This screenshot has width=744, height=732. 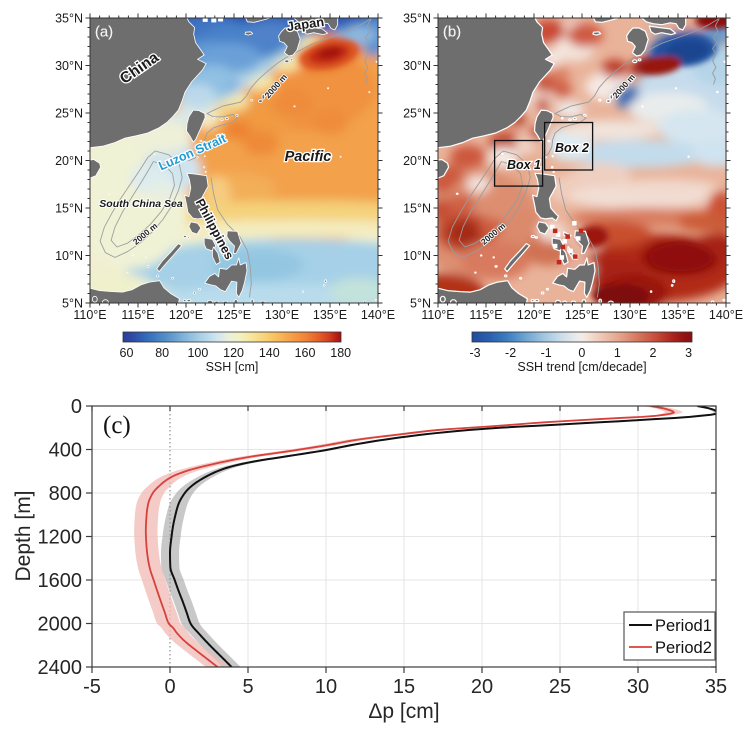 What do you see at coordinates (60, 538) in the screenshot?
I see `svg-text: 1200` at bounding box center [60, 538].